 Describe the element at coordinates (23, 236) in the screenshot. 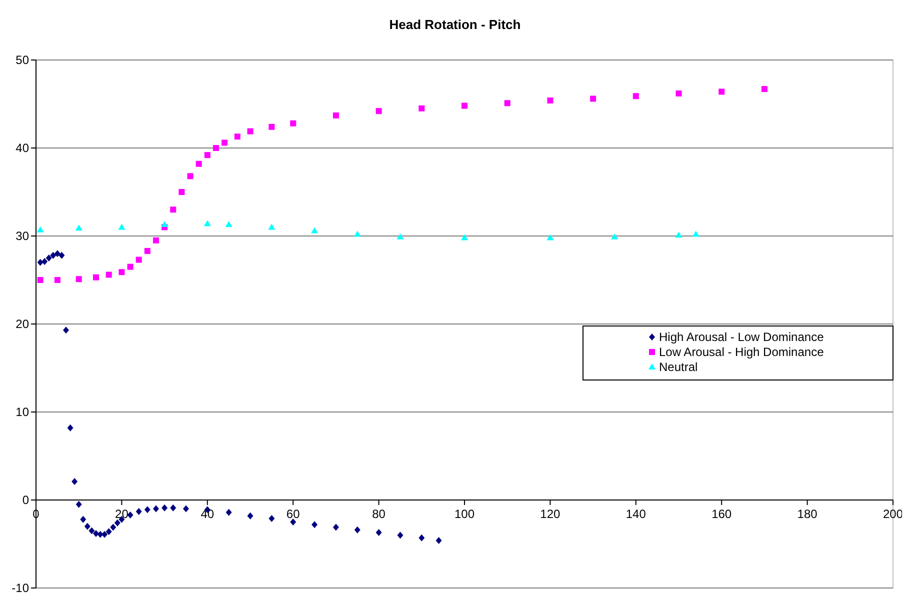

I see `y-tick-label: 30` at that location.